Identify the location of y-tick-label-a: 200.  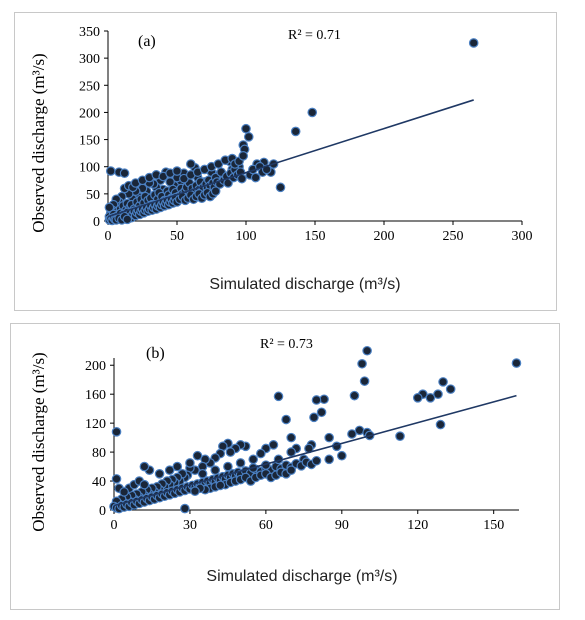
(89, 113).